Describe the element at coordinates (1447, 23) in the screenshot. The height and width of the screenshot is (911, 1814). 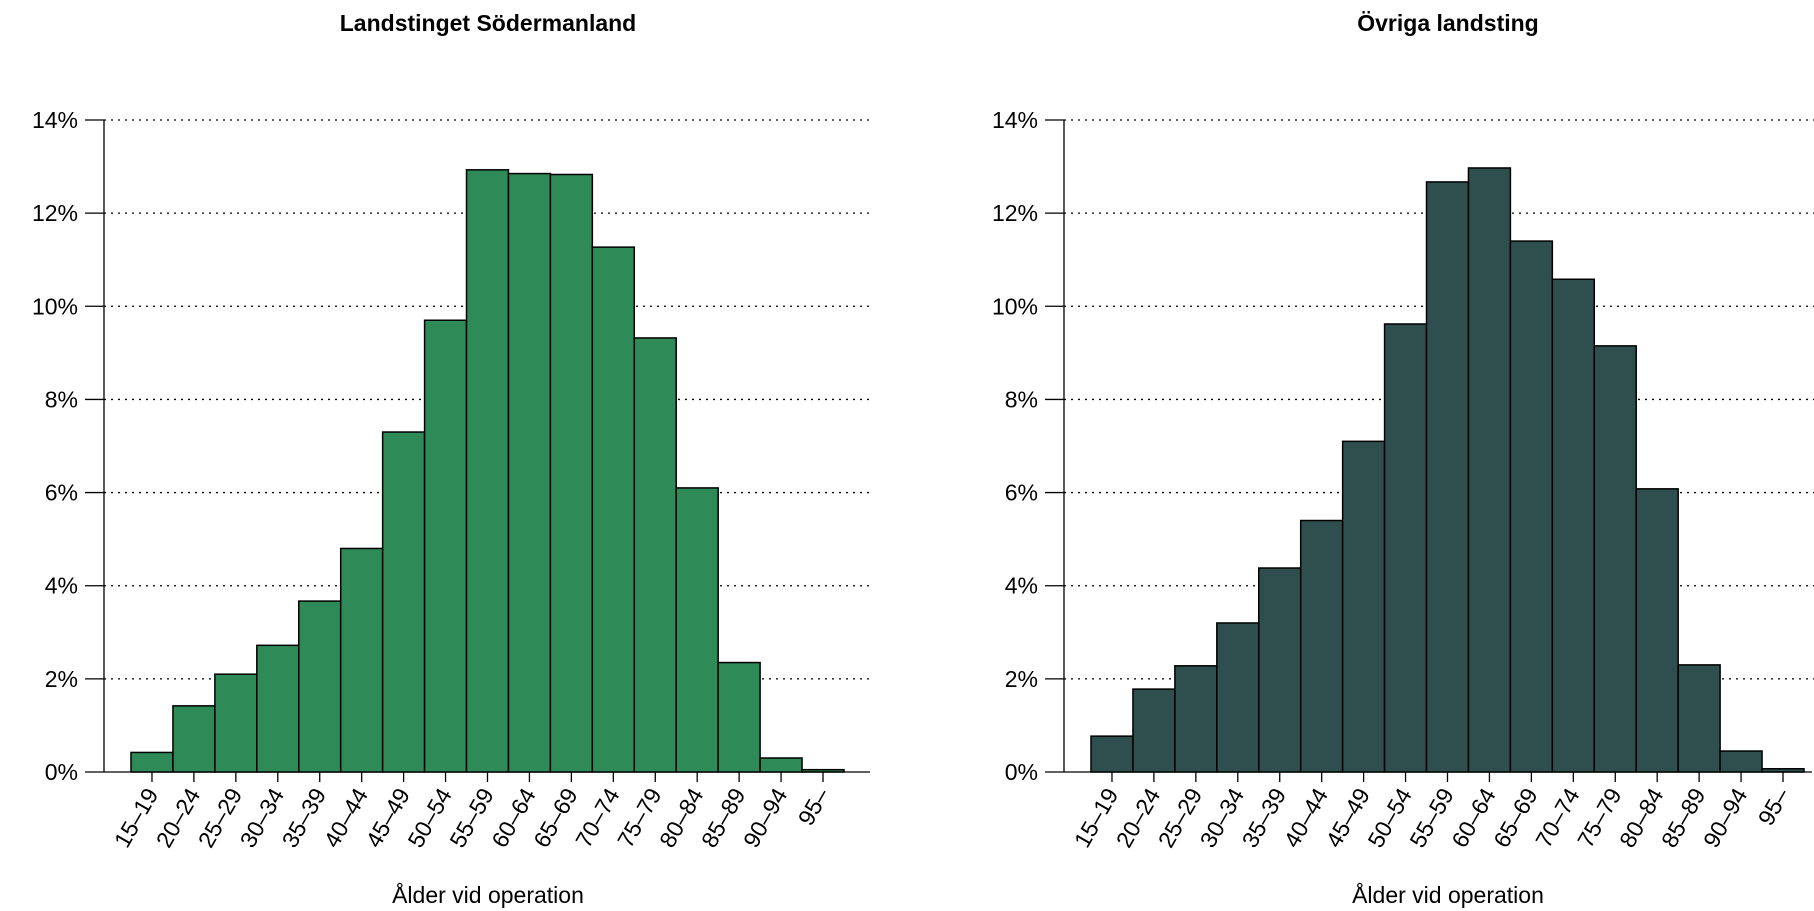
I see `chart-title: Övriga landsting` at that location.